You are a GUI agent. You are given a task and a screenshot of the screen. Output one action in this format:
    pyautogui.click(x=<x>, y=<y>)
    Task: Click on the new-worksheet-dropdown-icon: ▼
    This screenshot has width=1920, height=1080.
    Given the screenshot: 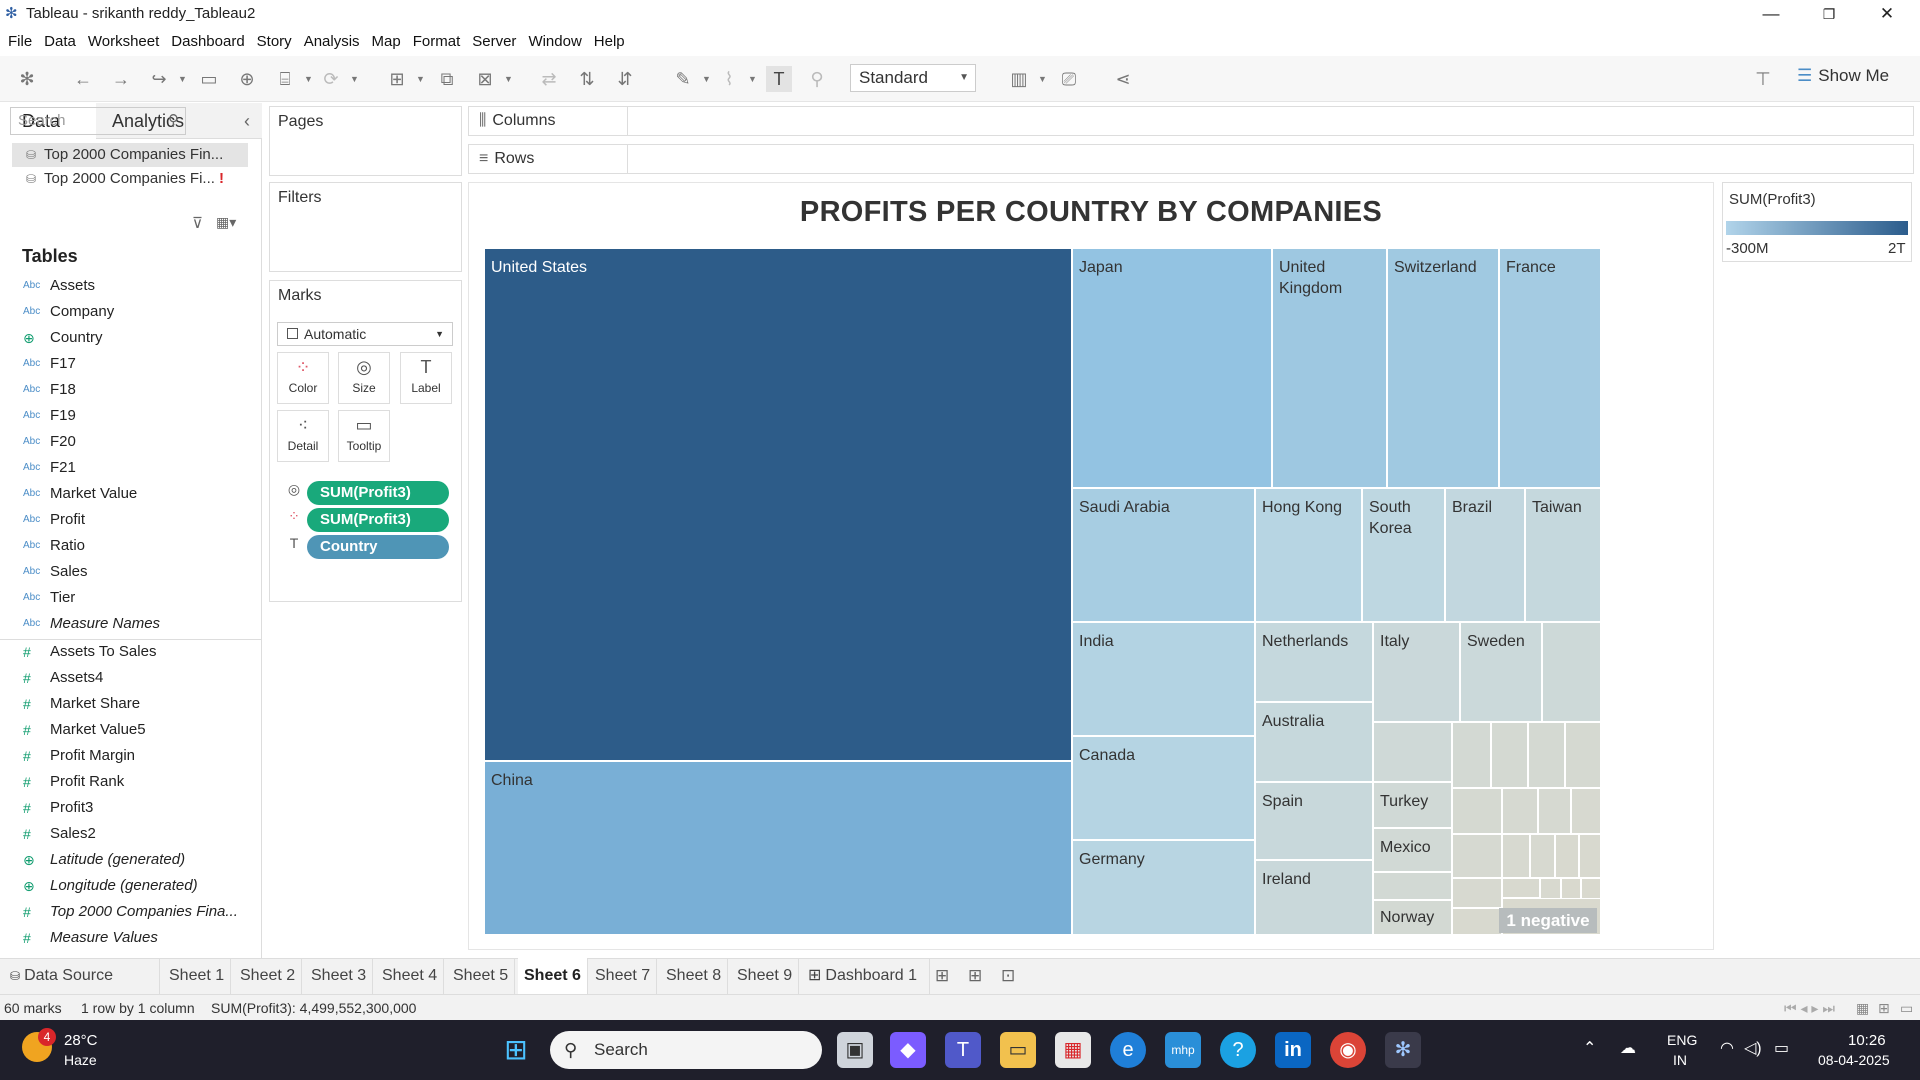 What is the action you would take?
    pyautogui.click(x=420, y=79)
    